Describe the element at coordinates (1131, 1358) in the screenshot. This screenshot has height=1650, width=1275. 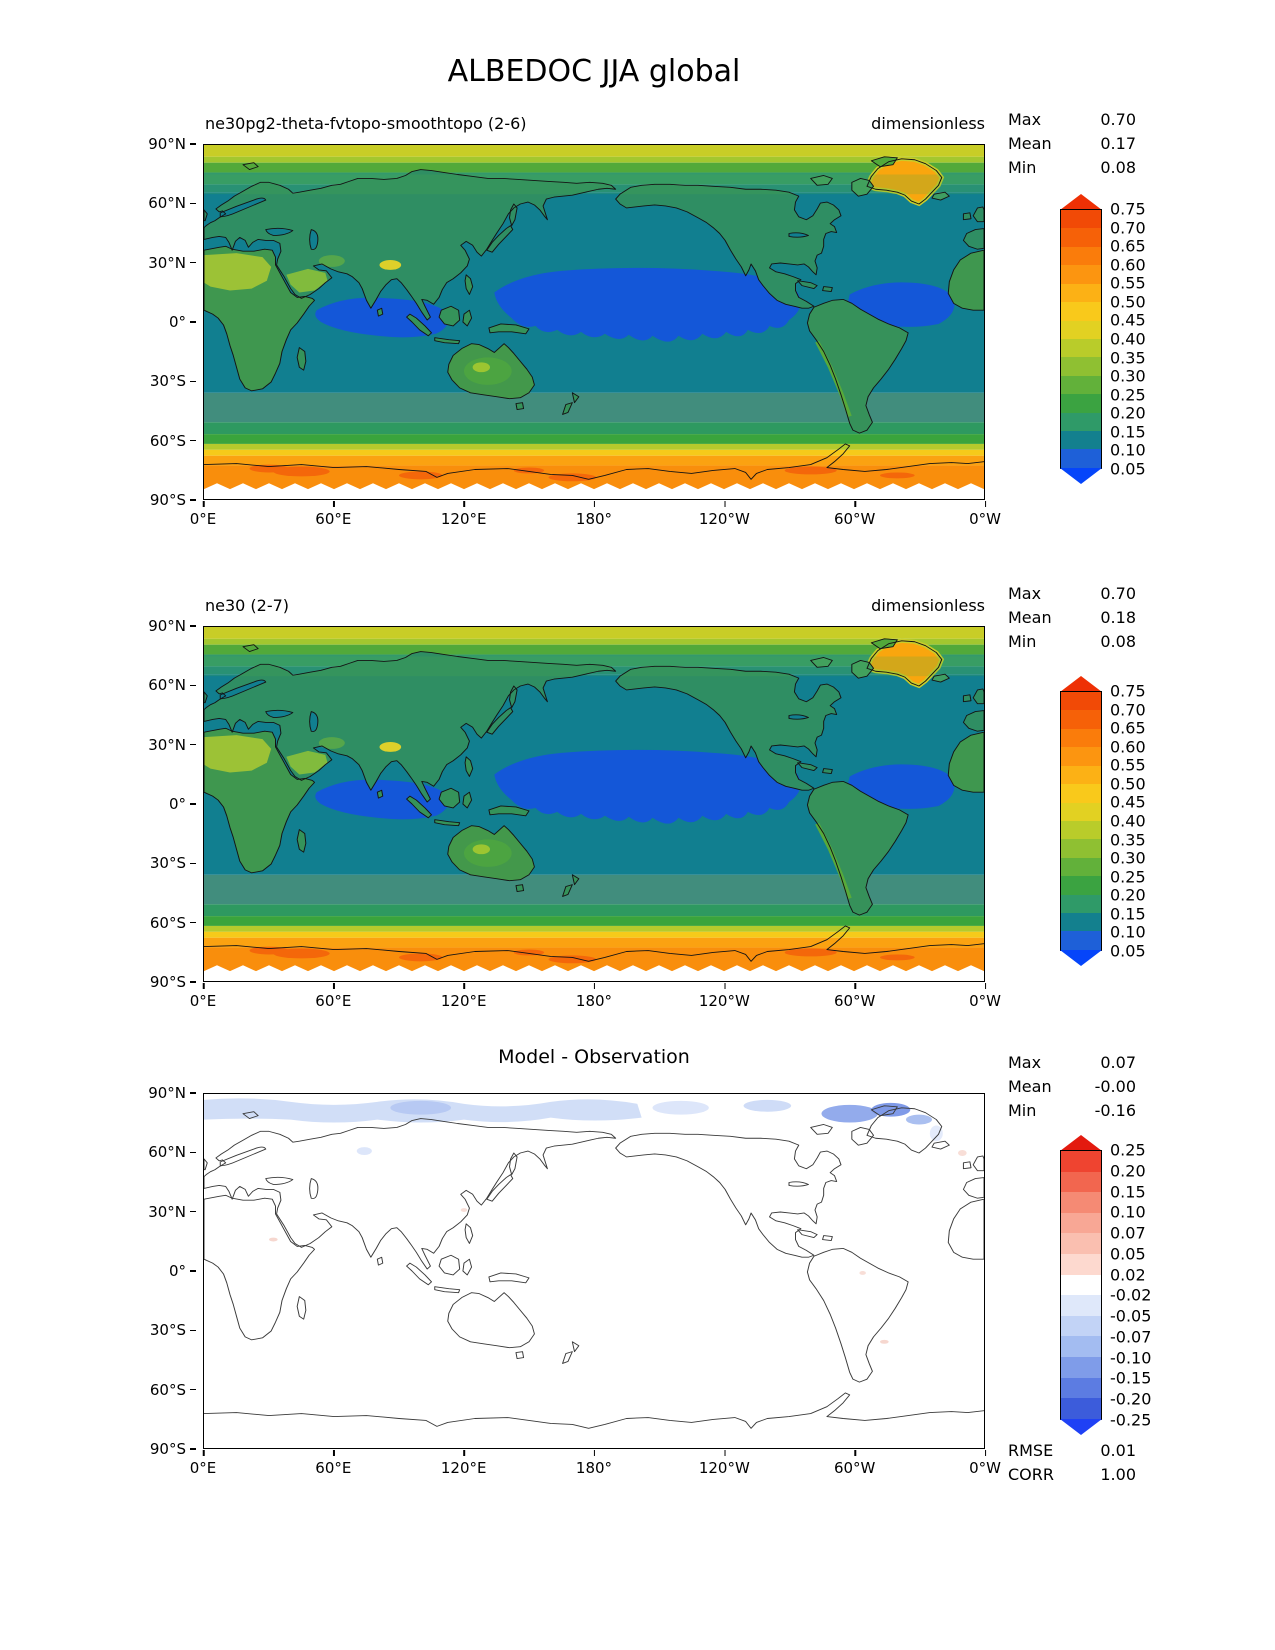
I see `colorbar-tick-label: -0.10` at that location.